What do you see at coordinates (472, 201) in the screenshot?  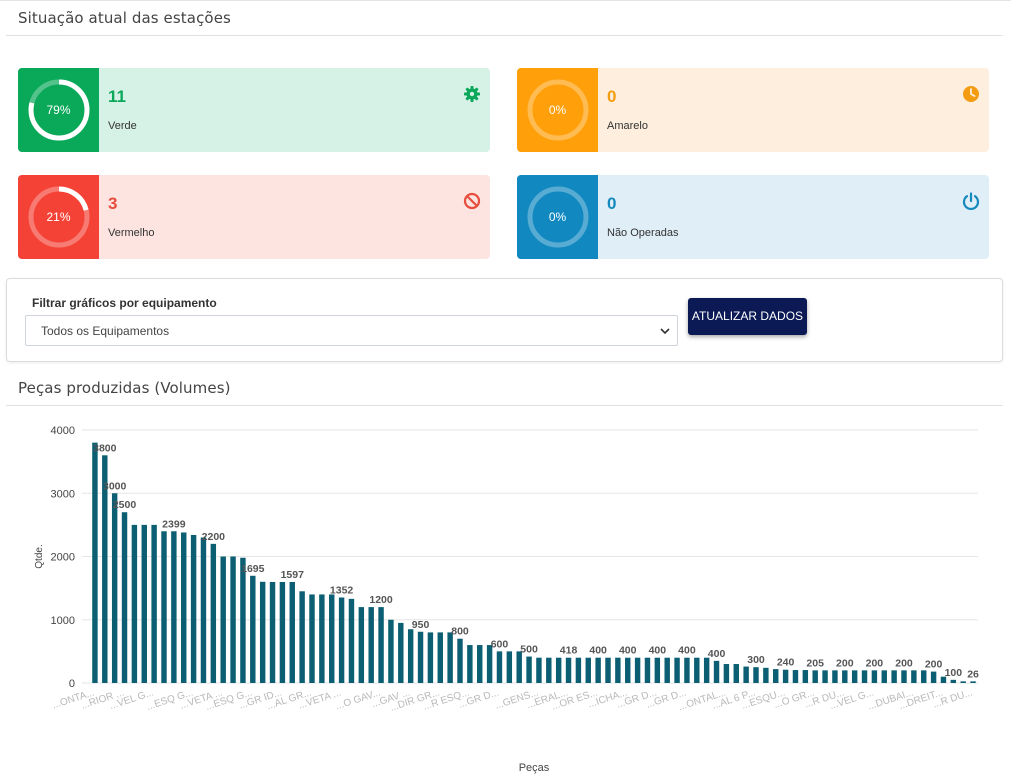 I see `ban-icon` at bounding box center [472, 201].